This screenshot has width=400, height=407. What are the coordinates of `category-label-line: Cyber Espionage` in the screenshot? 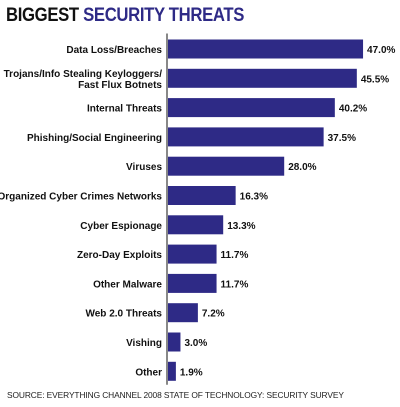 It's located at (121, 226).